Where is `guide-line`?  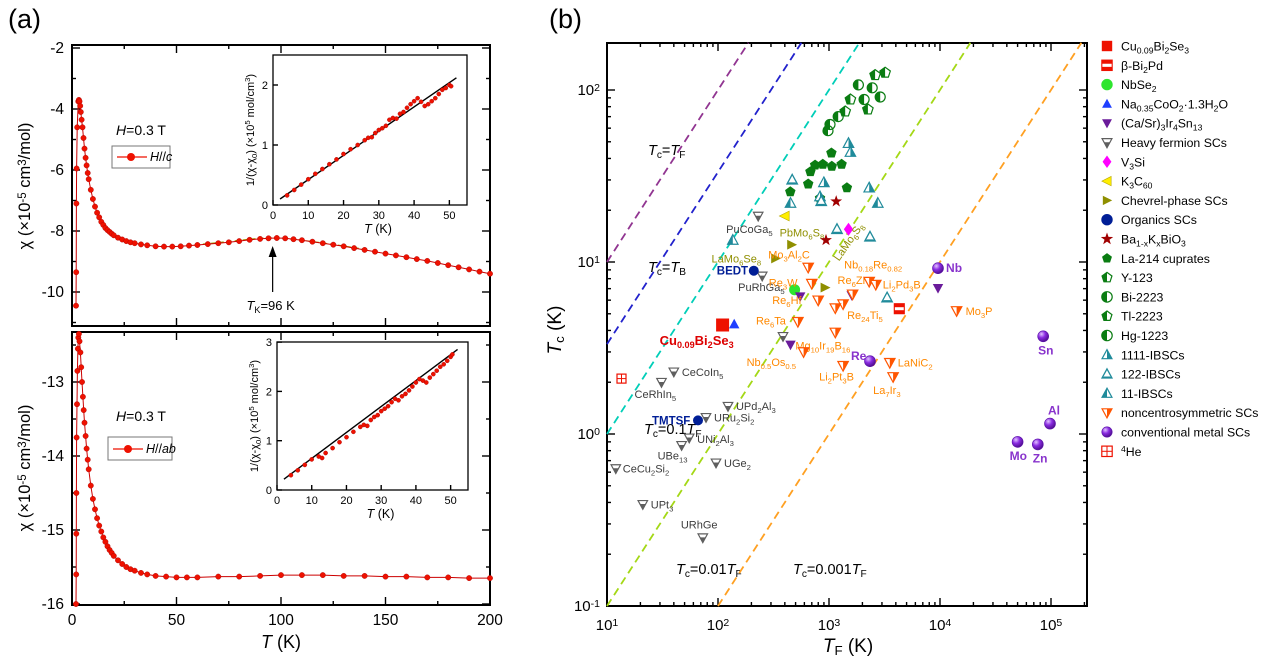
guide-line is located at coordinates (678, 152).